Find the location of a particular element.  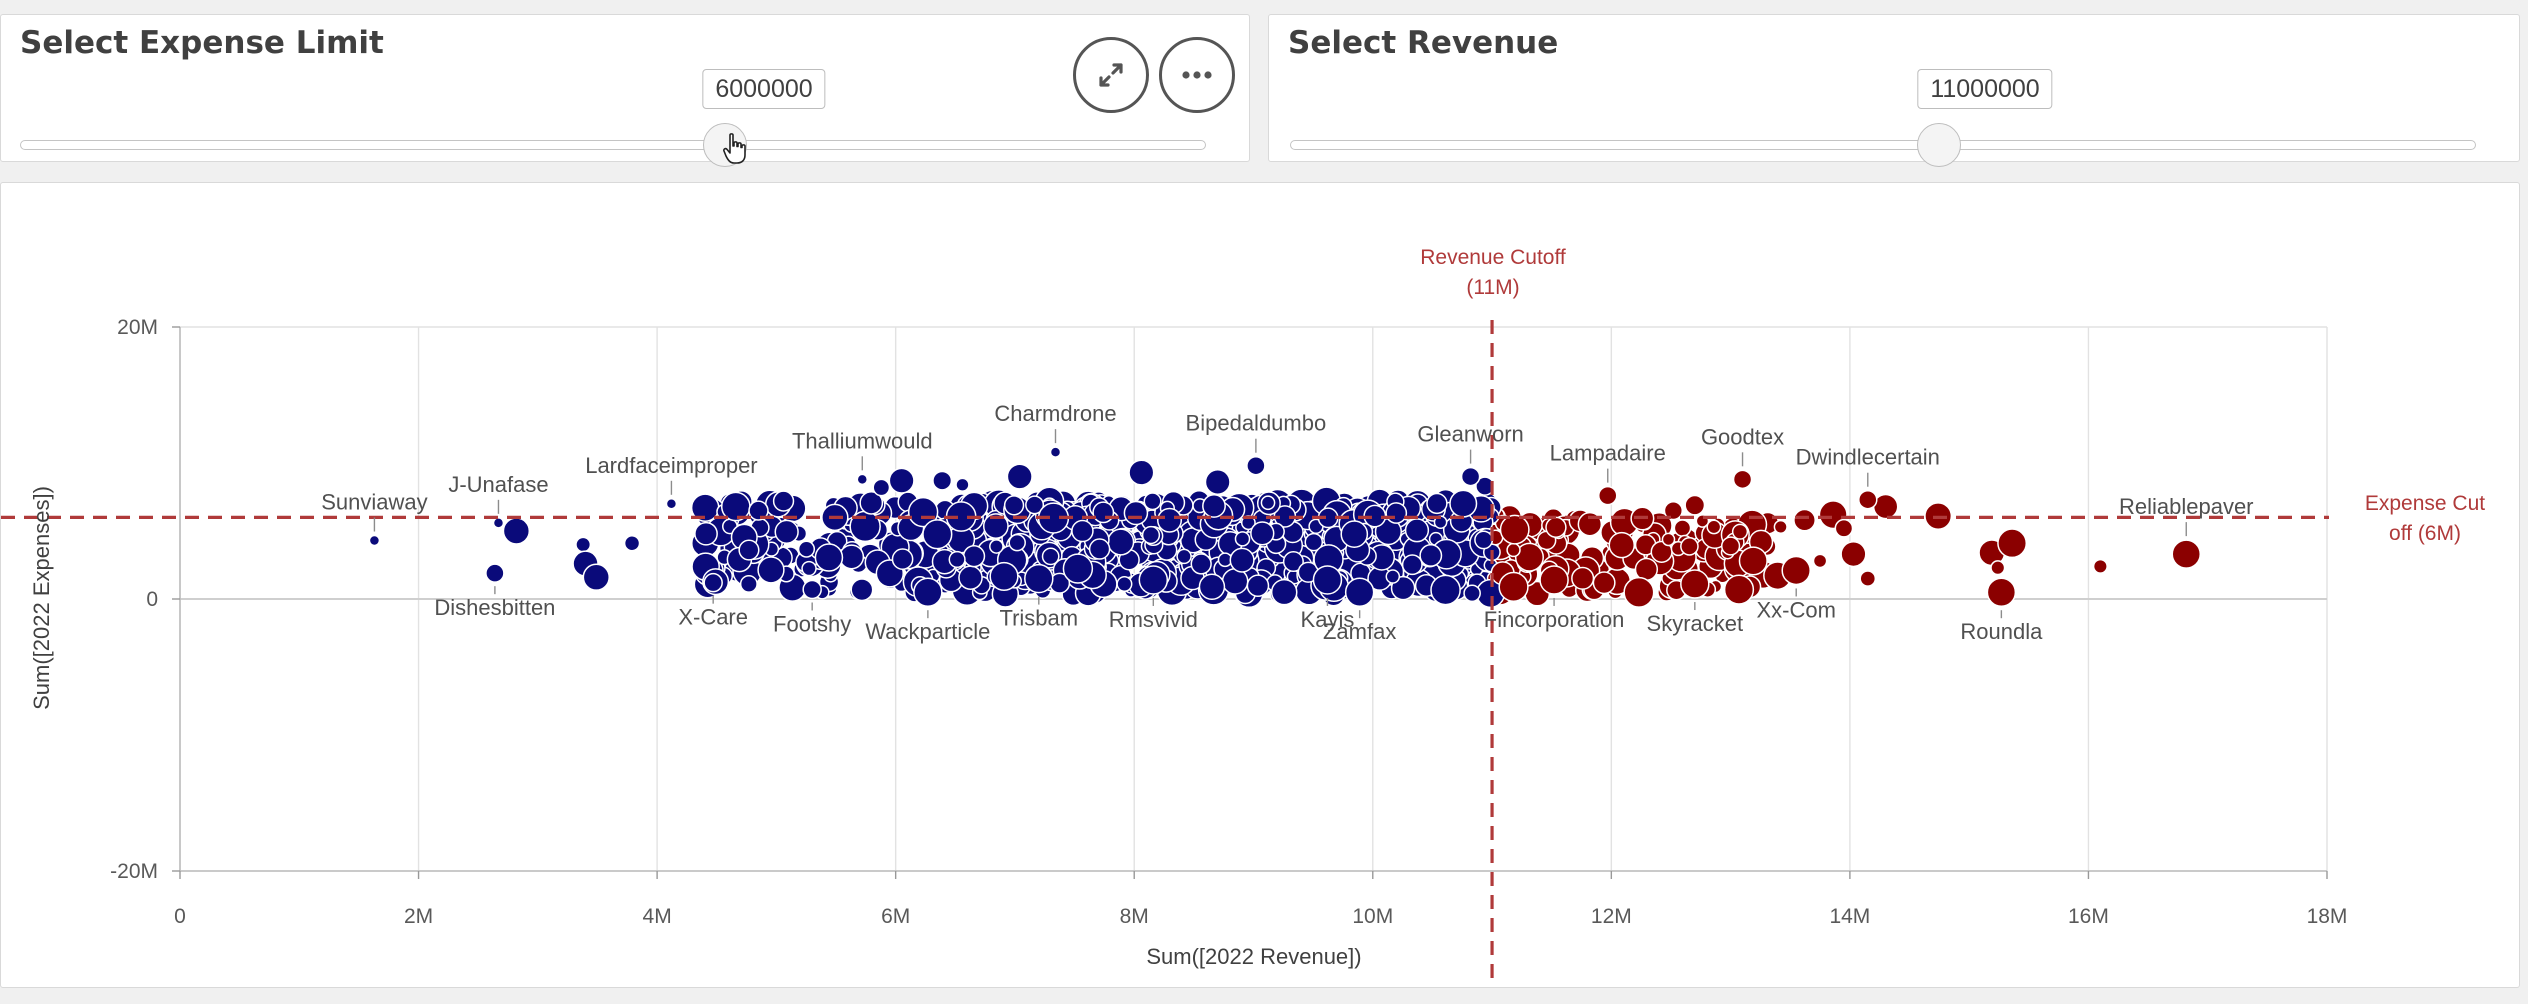

data-point-x-care is located at coordinates (713, 582).